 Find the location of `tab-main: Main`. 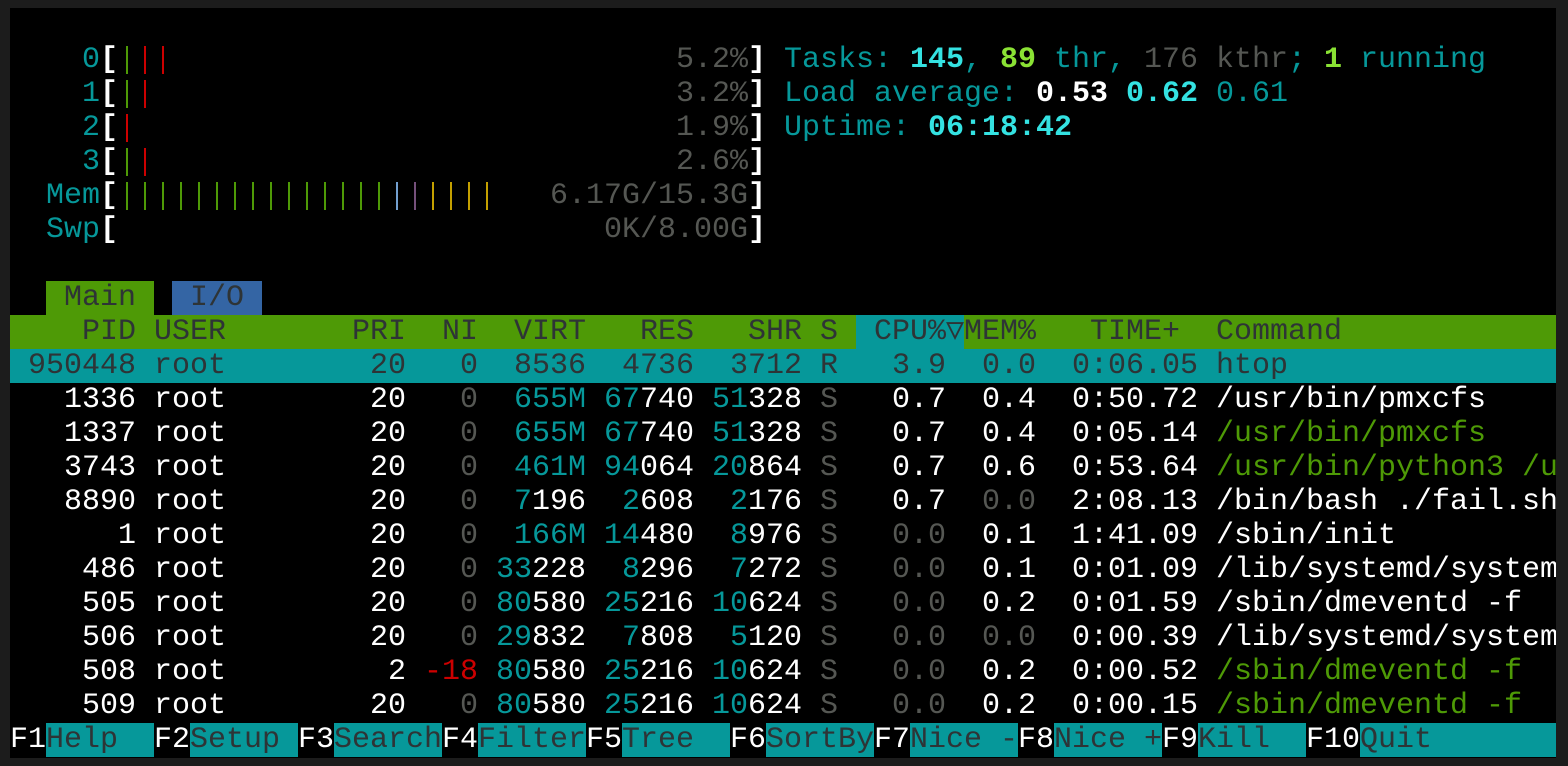

tab-main: Main is located at coordinates (100, 298).